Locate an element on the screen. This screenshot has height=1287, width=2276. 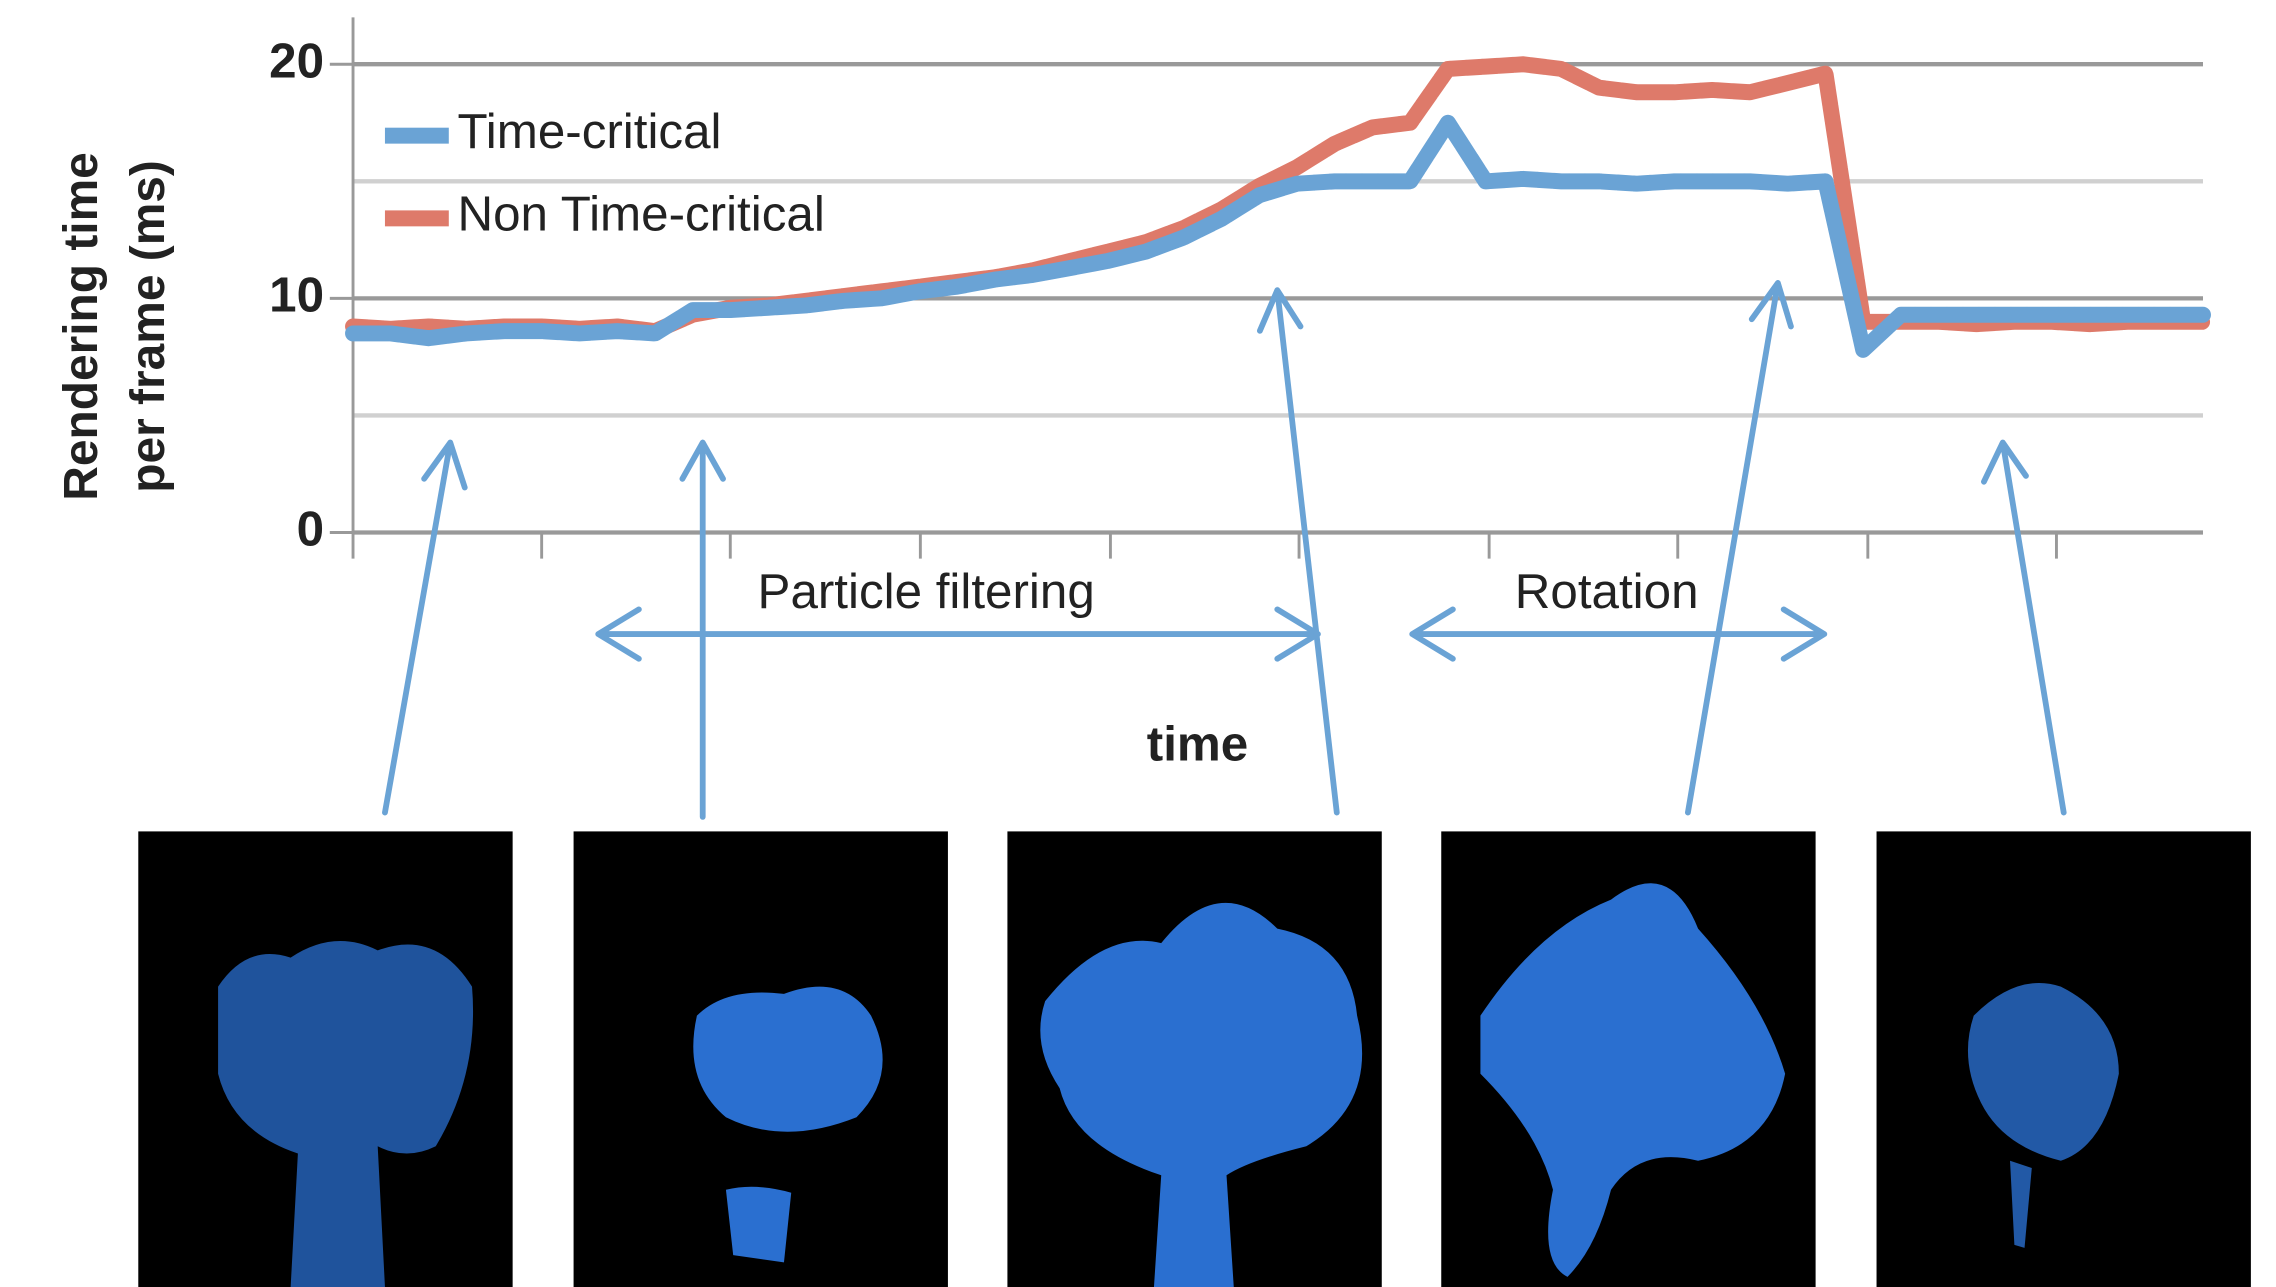
legend-label: Time-critical is located at coordinates (590, 131).